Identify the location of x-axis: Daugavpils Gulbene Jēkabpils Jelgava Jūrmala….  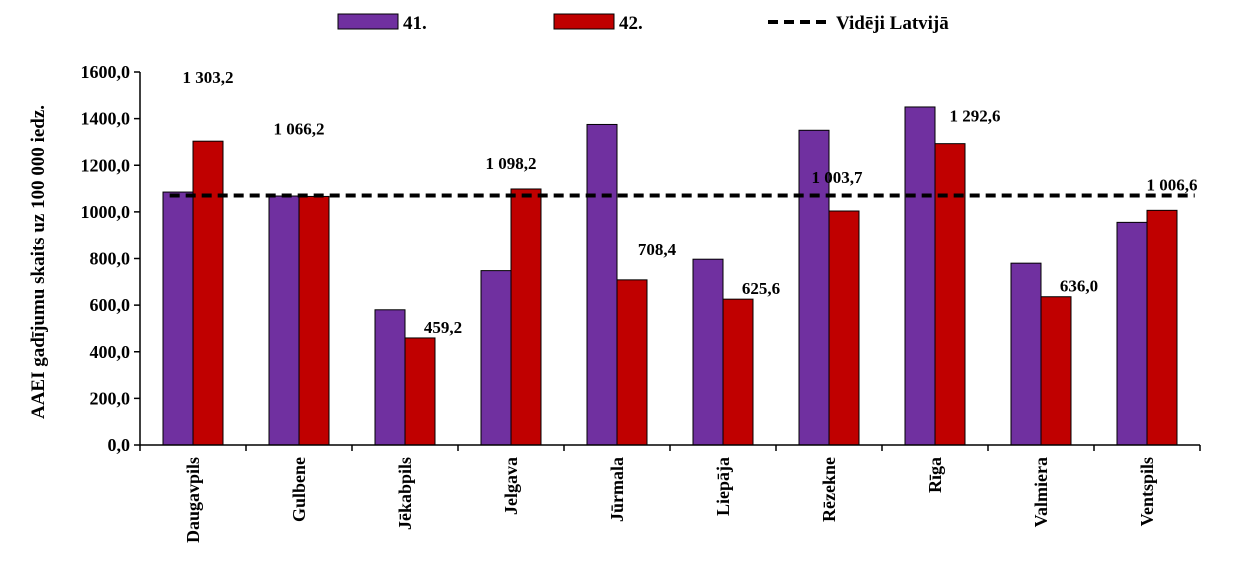
(670, 493).